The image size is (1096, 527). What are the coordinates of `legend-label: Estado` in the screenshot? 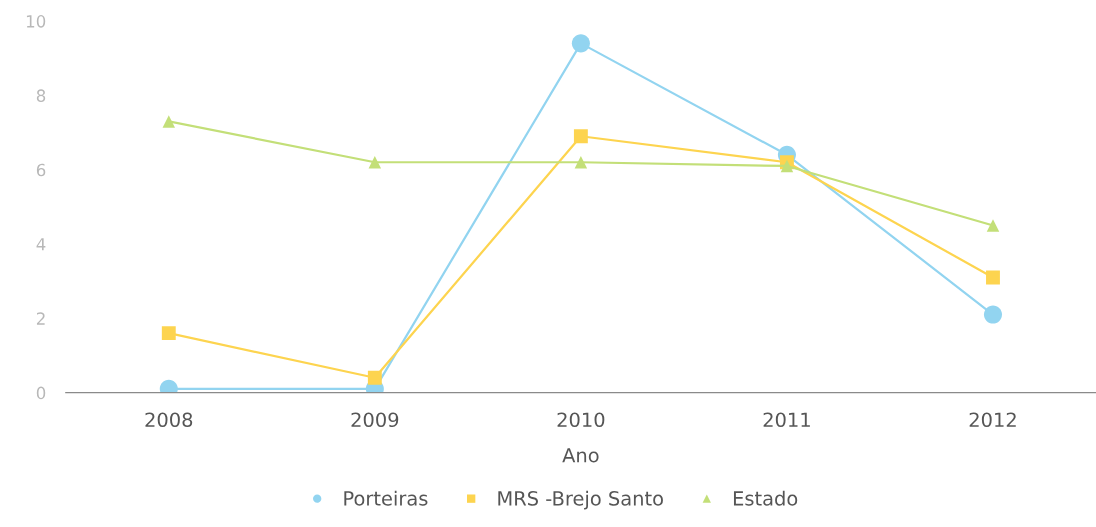 It's located at (765, 498).